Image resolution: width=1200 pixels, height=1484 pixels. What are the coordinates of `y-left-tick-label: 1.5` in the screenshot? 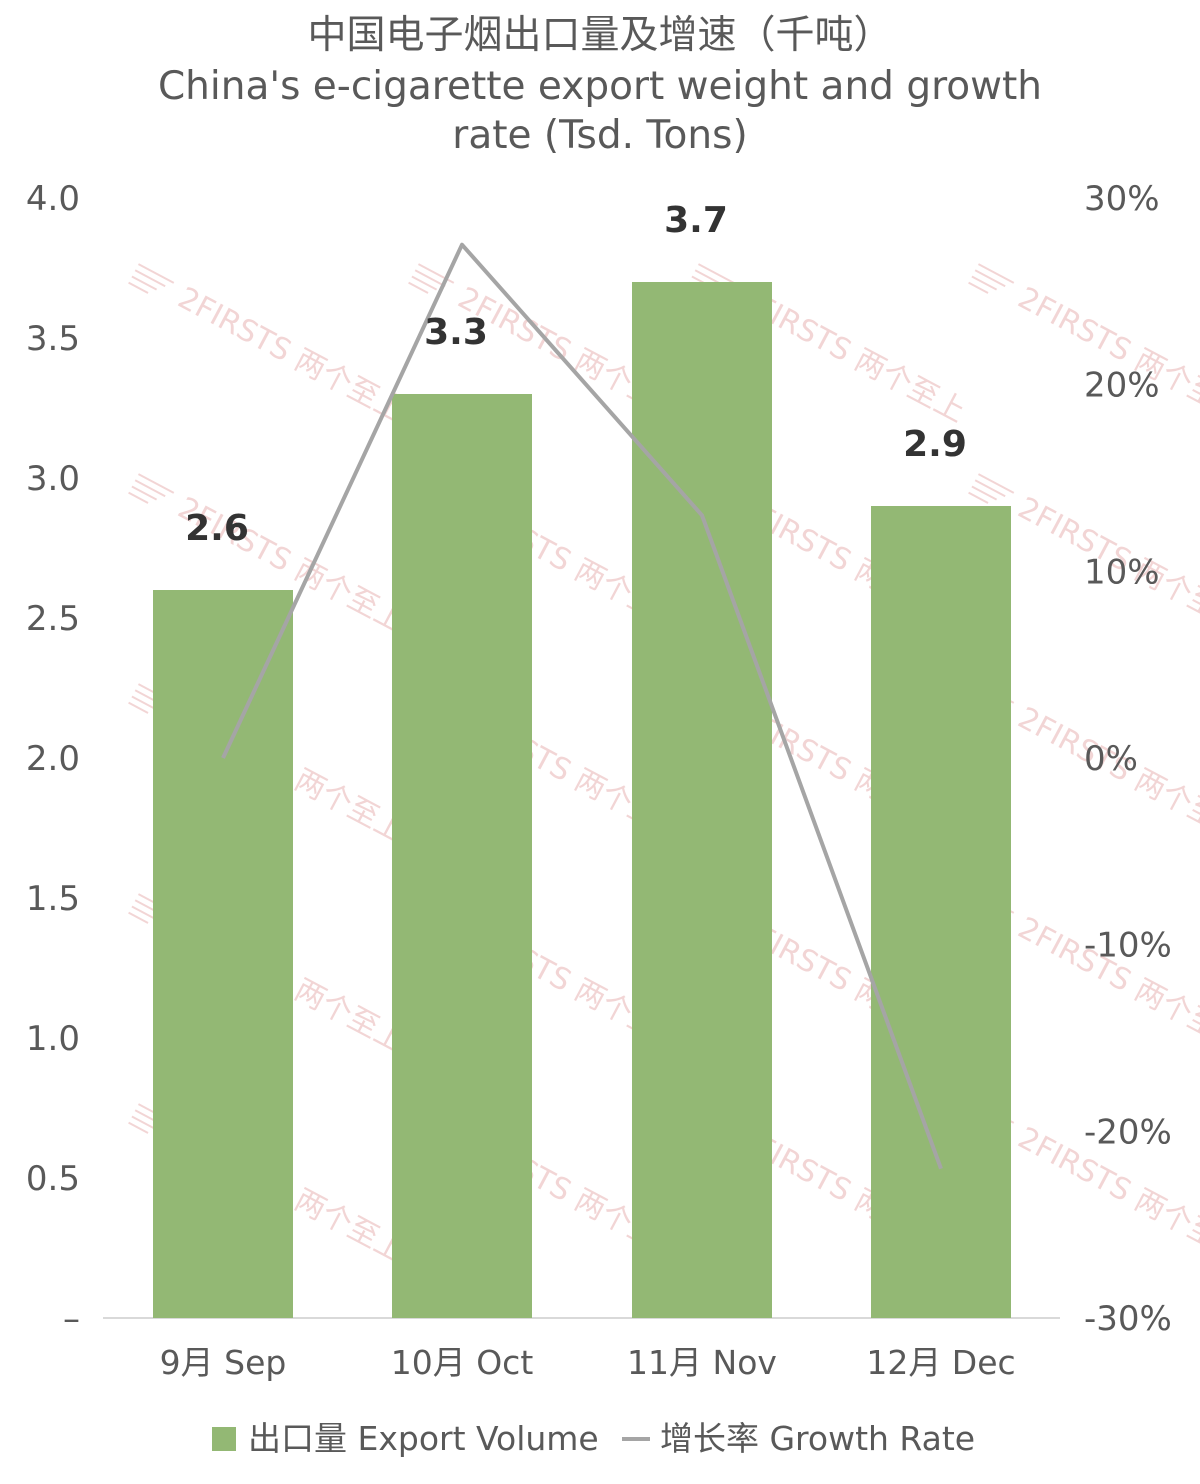 It's located at (53, 899).